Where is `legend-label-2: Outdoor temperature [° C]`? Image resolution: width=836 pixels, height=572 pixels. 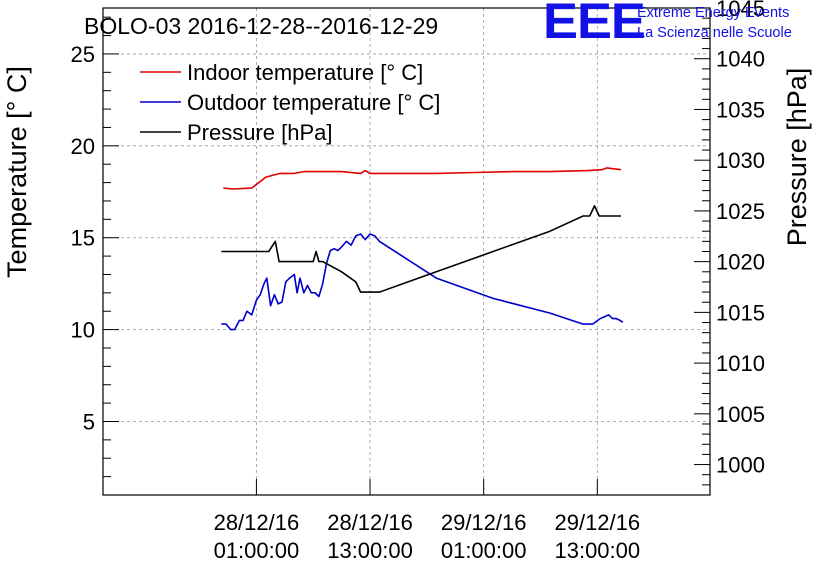
legend-label-2: Outdoor temperature [° C] is located at coordinates (313, 102).